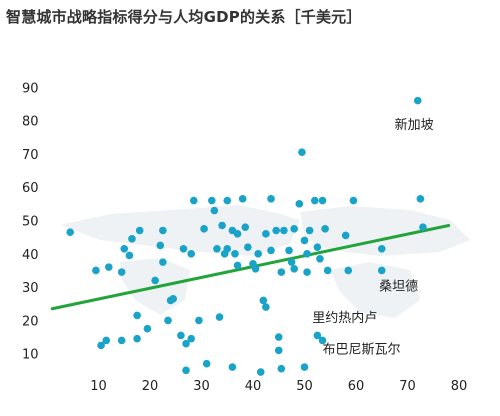 The width and height of the screenshot is (500, 416). I want to click on point-annotation: 新加坡, so click(414, 125).